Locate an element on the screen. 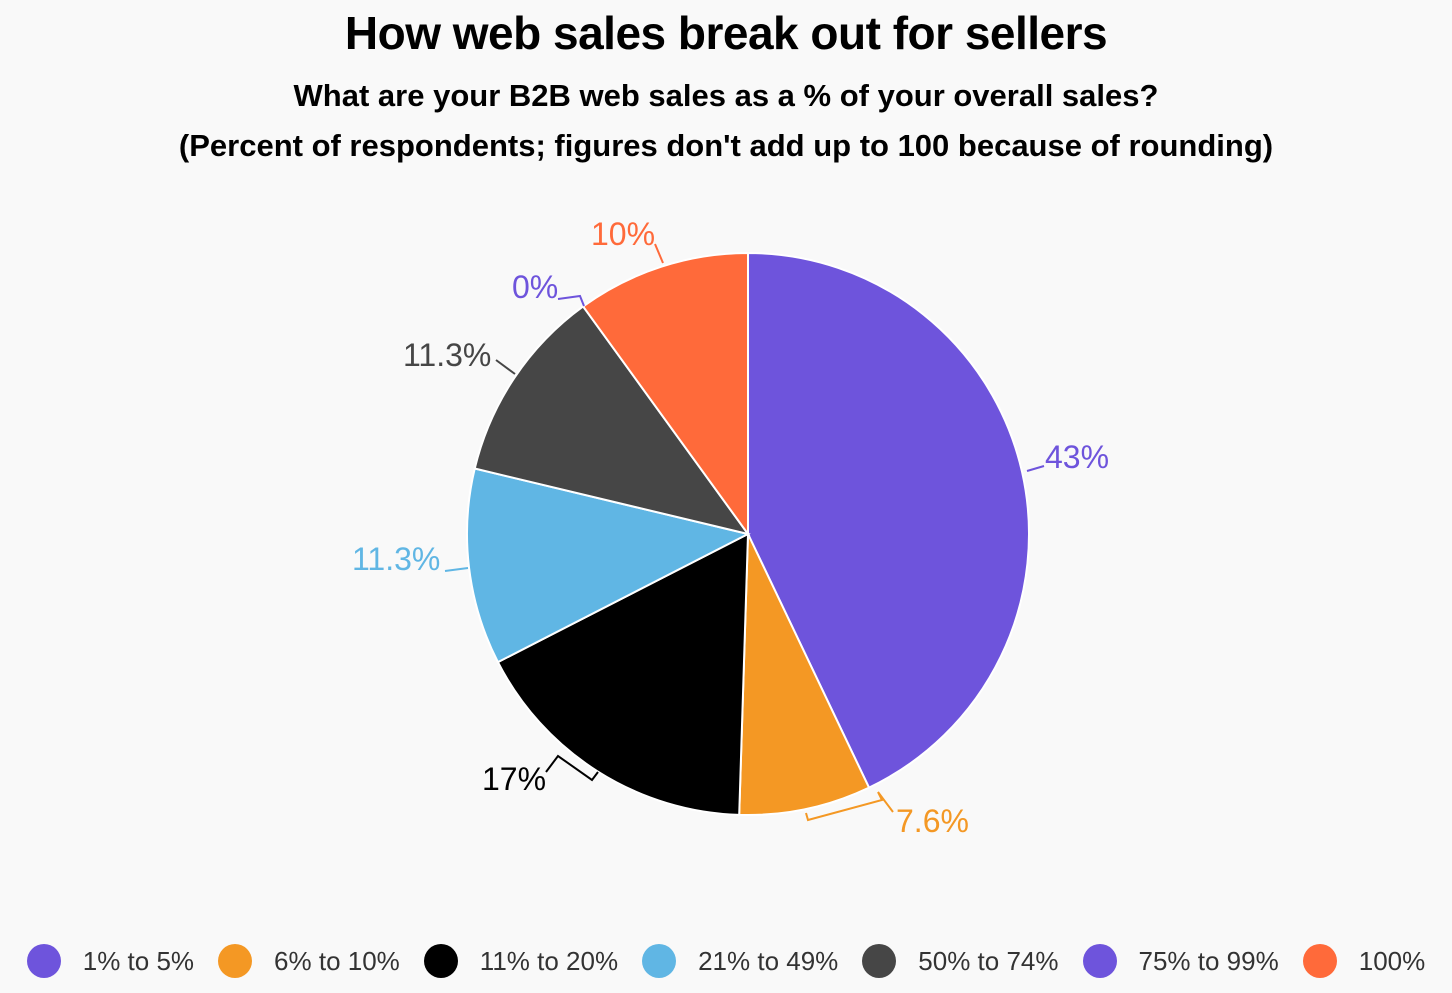  data-label-6: 0% is located at coordinates (535, 287).